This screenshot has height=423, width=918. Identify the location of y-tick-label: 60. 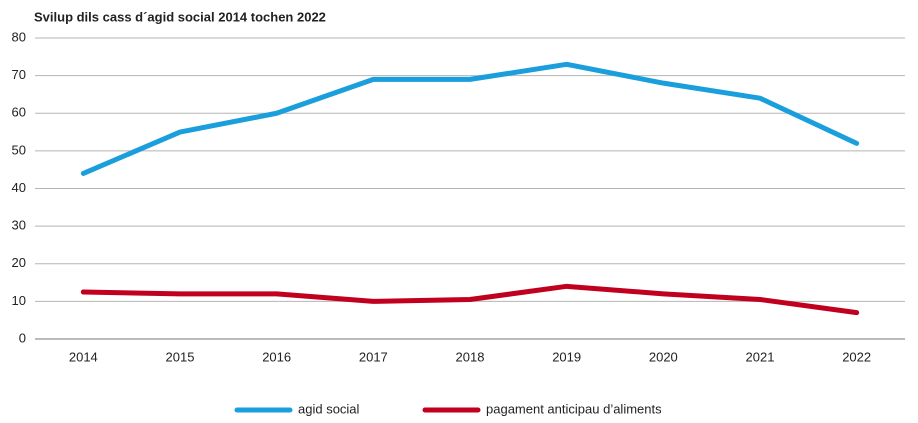
(19, 112).